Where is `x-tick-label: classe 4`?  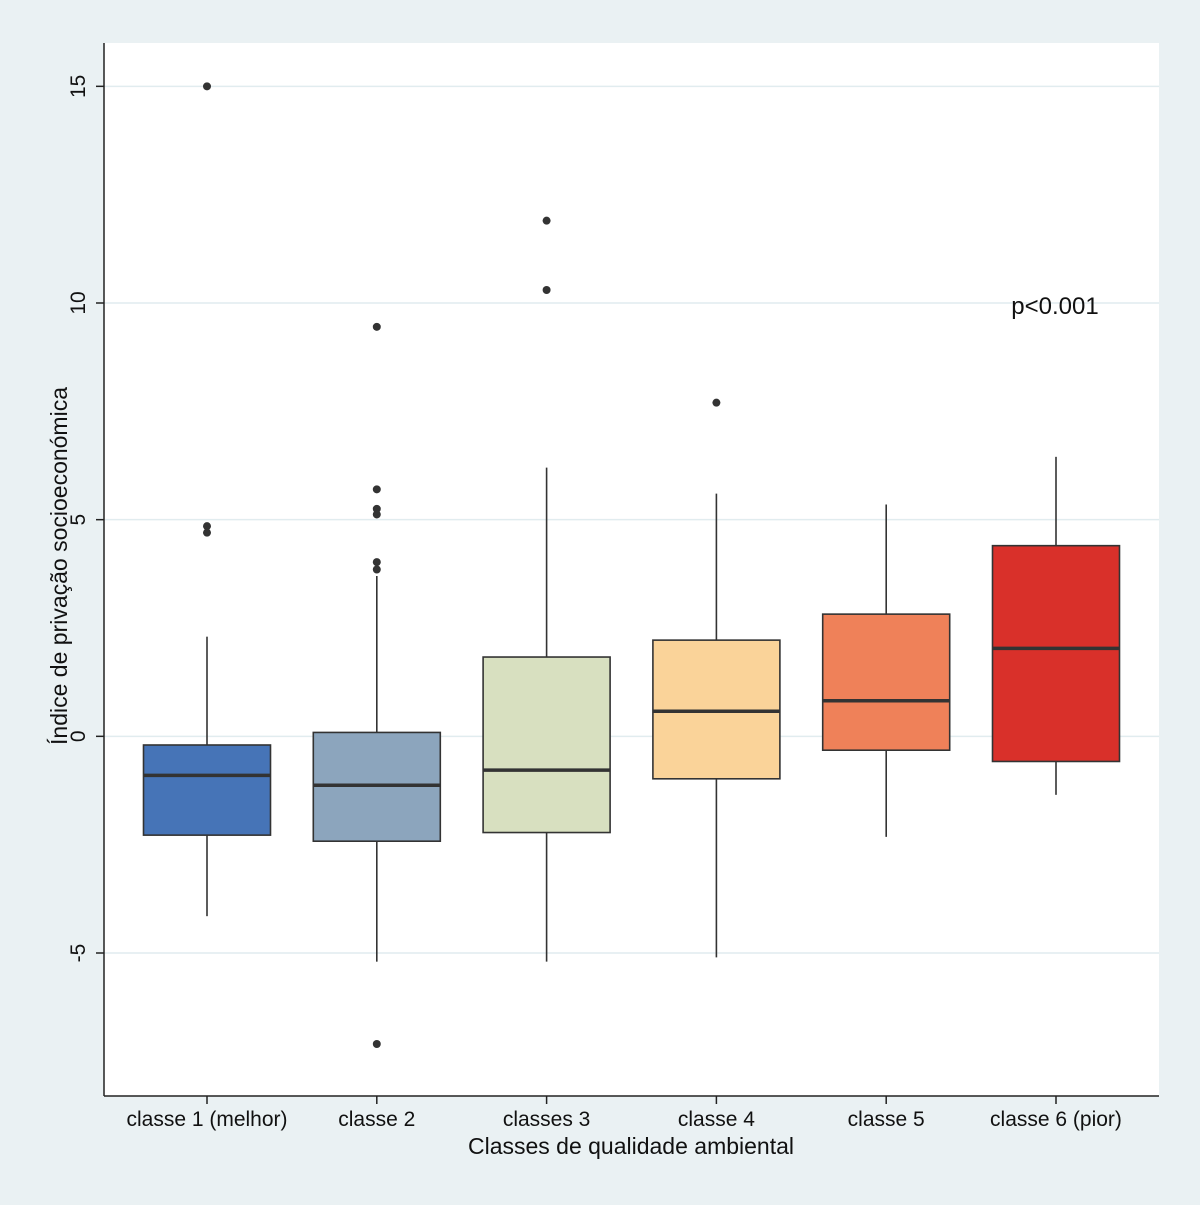
x-tick-label: classe 4 is located at coordinates (716, 1119).